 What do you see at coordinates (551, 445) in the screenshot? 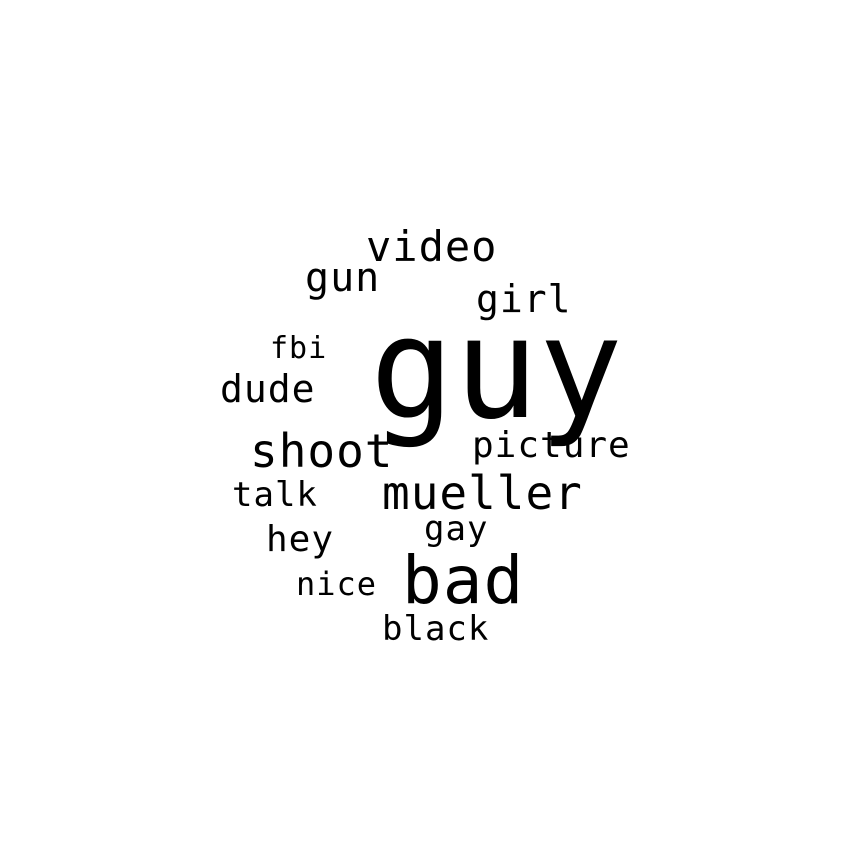
I see `word-picture: picture` at bounding box center [551, 445].